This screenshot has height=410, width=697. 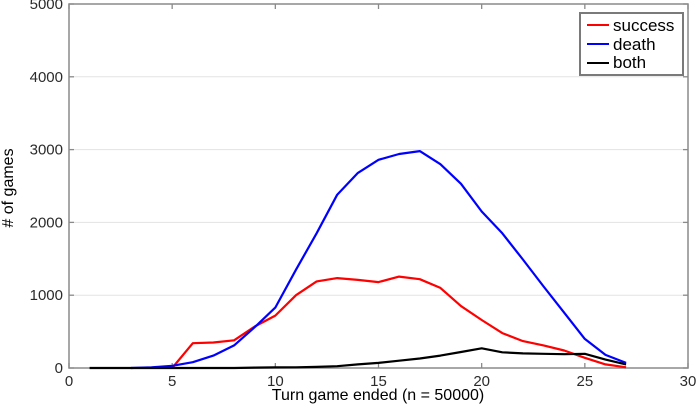 What do you see at coordinates (584, 381) in the screenshot?
I see `x-tick-label: 25` at bounding box center [584, 381].